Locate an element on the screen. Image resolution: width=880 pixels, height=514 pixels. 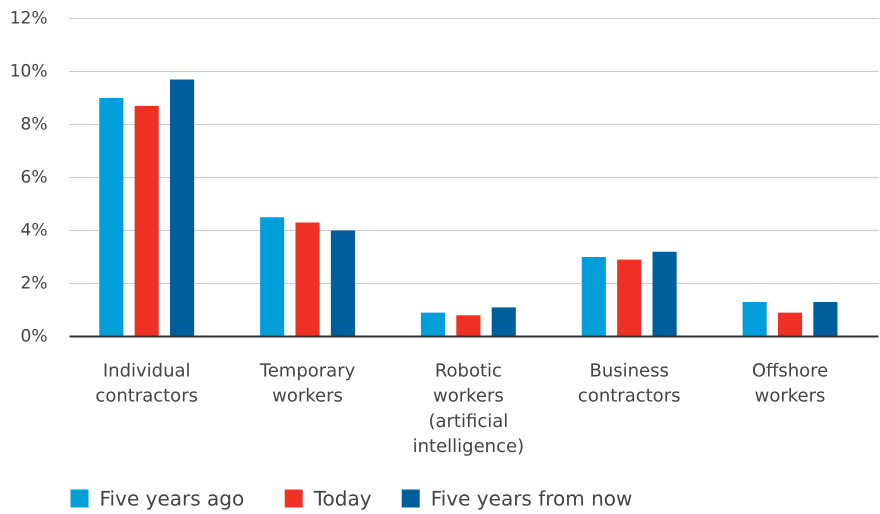
y-tick-label: 0% is located at coordinates (34, 336).